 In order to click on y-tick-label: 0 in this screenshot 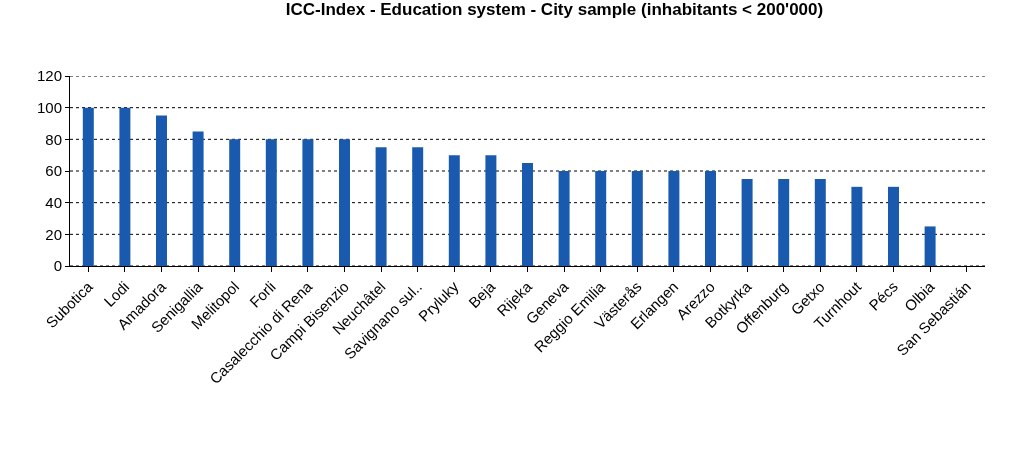, I will do `click(57, 266)`.